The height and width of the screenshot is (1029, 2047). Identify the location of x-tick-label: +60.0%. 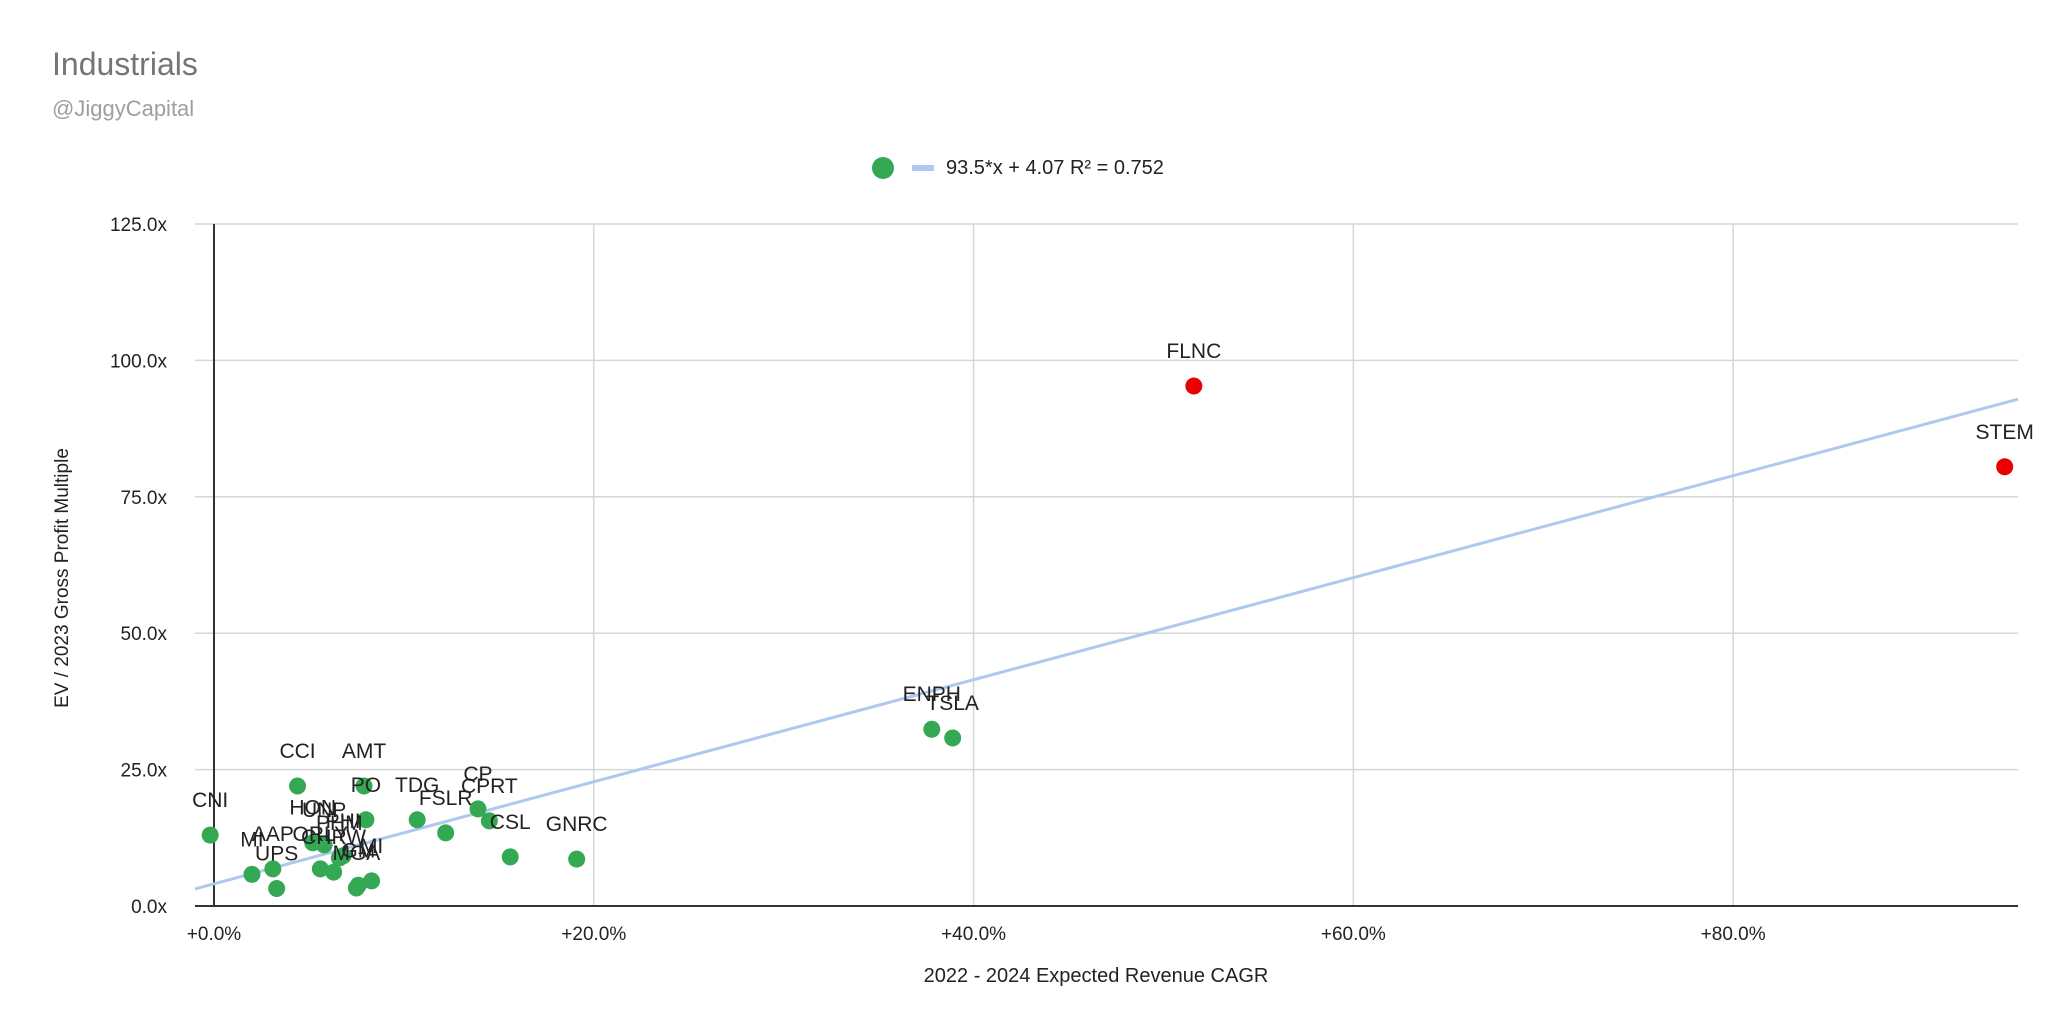
(1353, 934).